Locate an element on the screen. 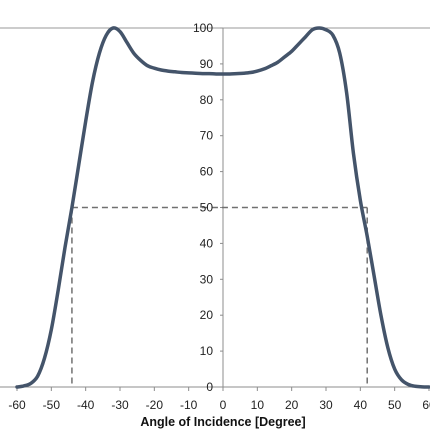 This screenshot has width=430, height=438. x-tick-label: 20 is located at coordinates (292, 405).